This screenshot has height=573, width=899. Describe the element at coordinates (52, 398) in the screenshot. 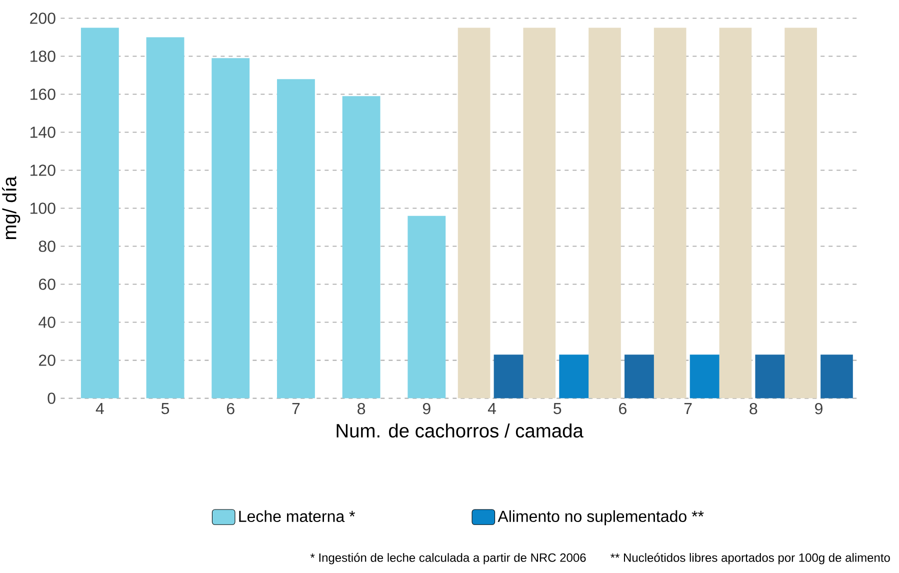

I see `y-tick-label: 0` at that location.